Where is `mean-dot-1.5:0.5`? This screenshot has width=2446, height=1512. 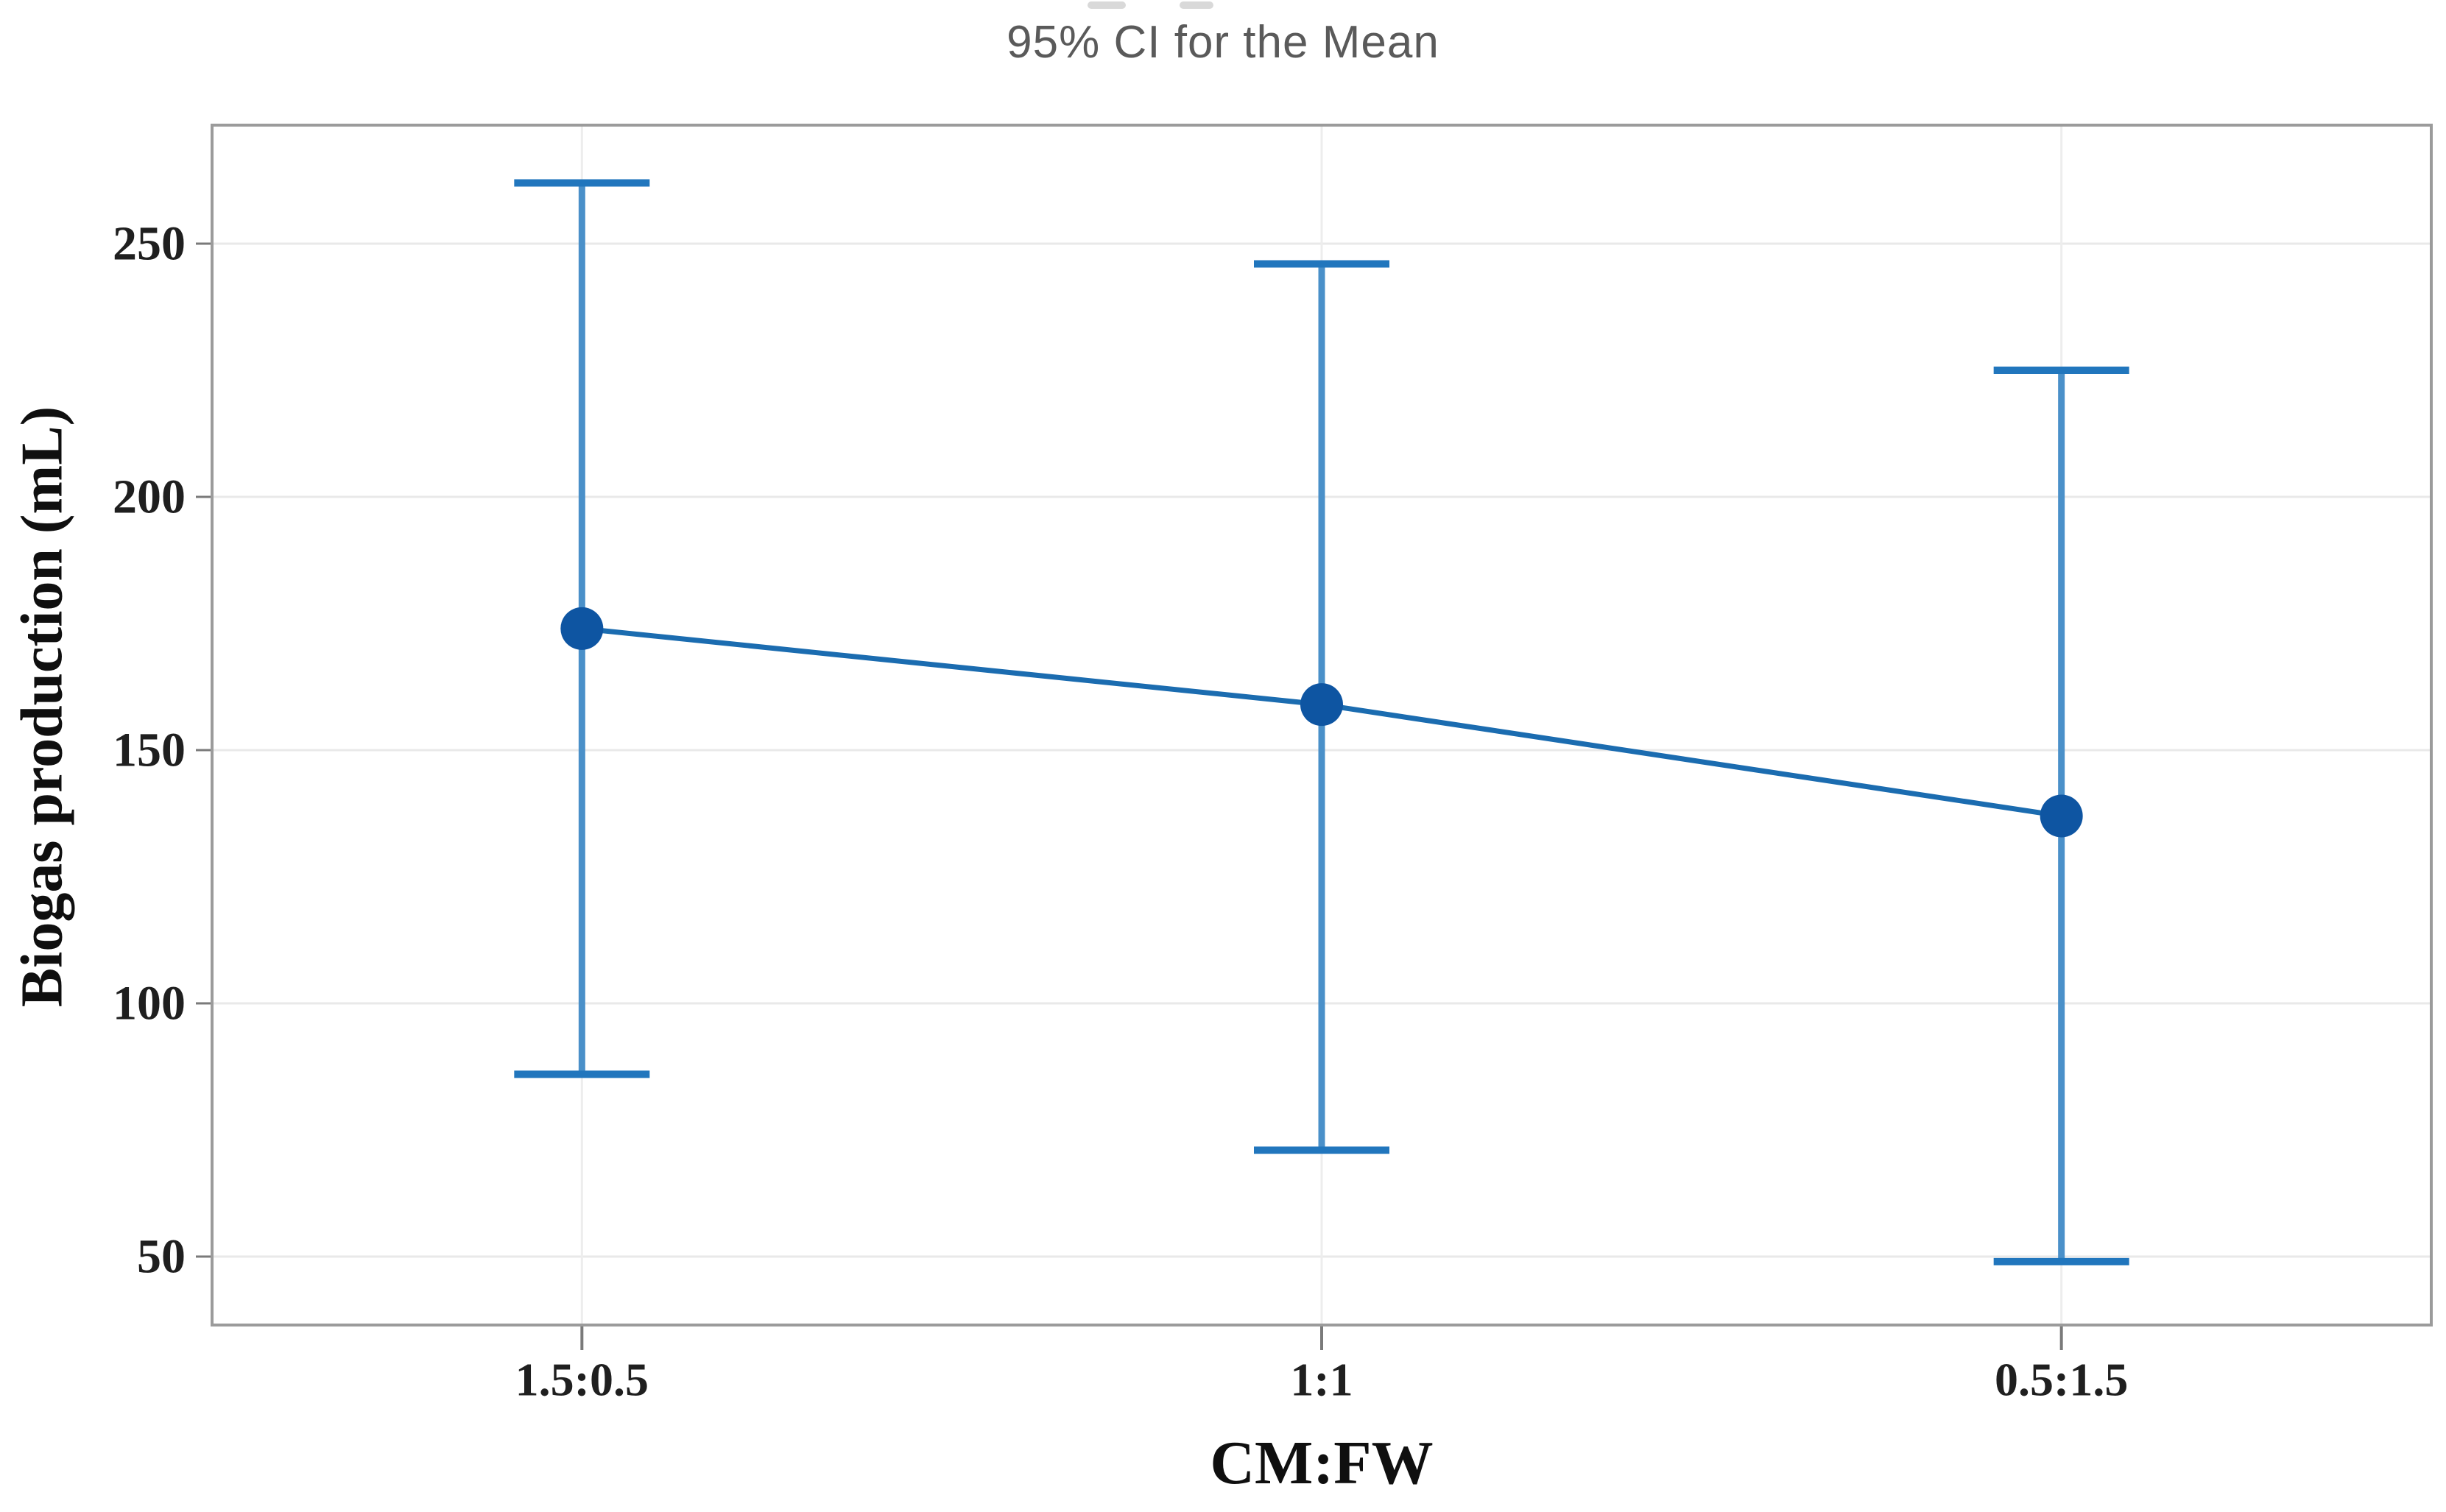
mean-dot-1.5:0.5 is located at coordinates (582, 628).